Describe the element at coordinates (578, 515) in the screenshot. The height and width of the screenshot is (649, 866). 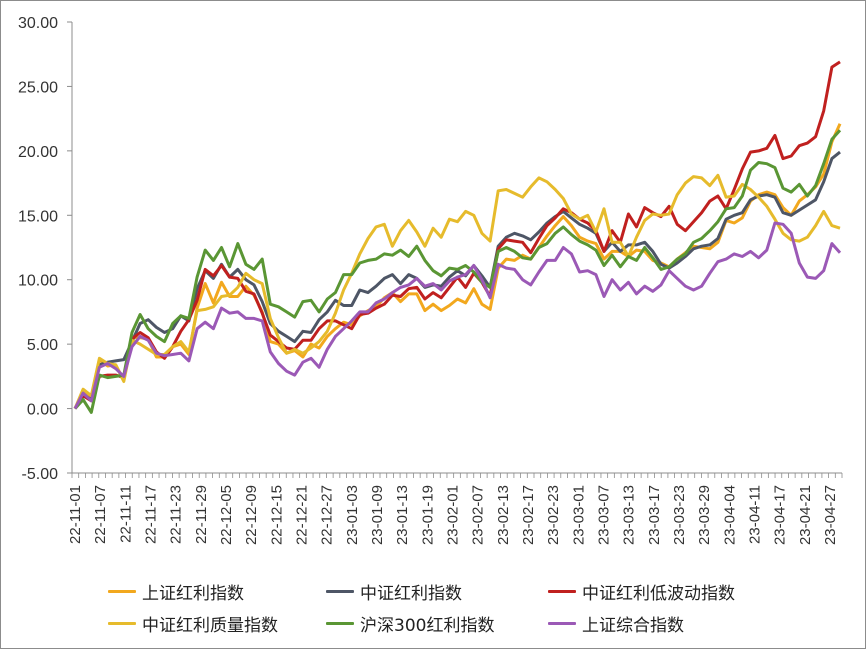
I see `x-tick-label: 23-03-01` at that location.